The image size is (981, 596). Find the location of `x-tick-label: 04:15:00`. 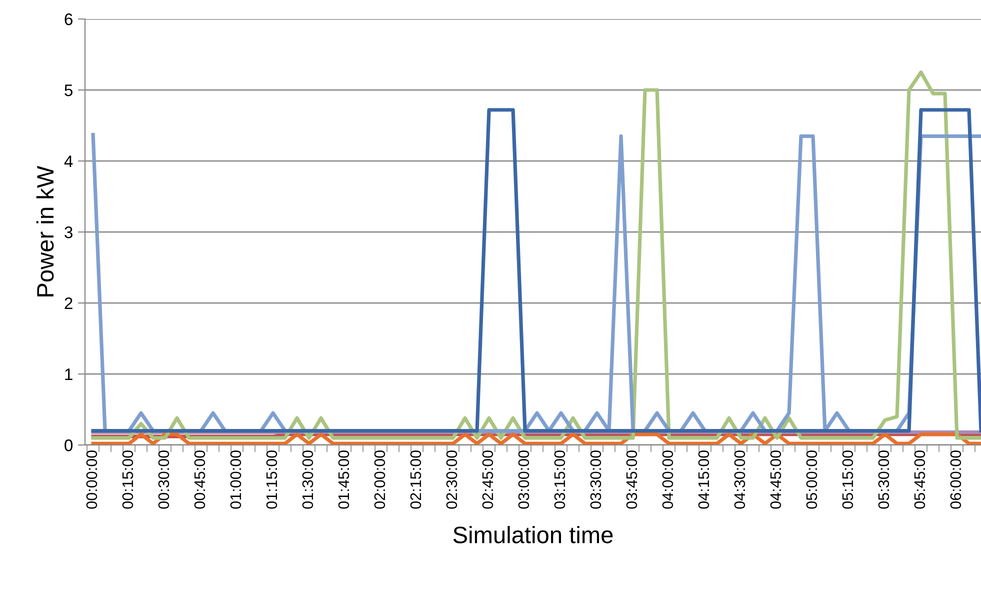

x-tick-label: 04:15:00 is located at coordinates (704, 479).